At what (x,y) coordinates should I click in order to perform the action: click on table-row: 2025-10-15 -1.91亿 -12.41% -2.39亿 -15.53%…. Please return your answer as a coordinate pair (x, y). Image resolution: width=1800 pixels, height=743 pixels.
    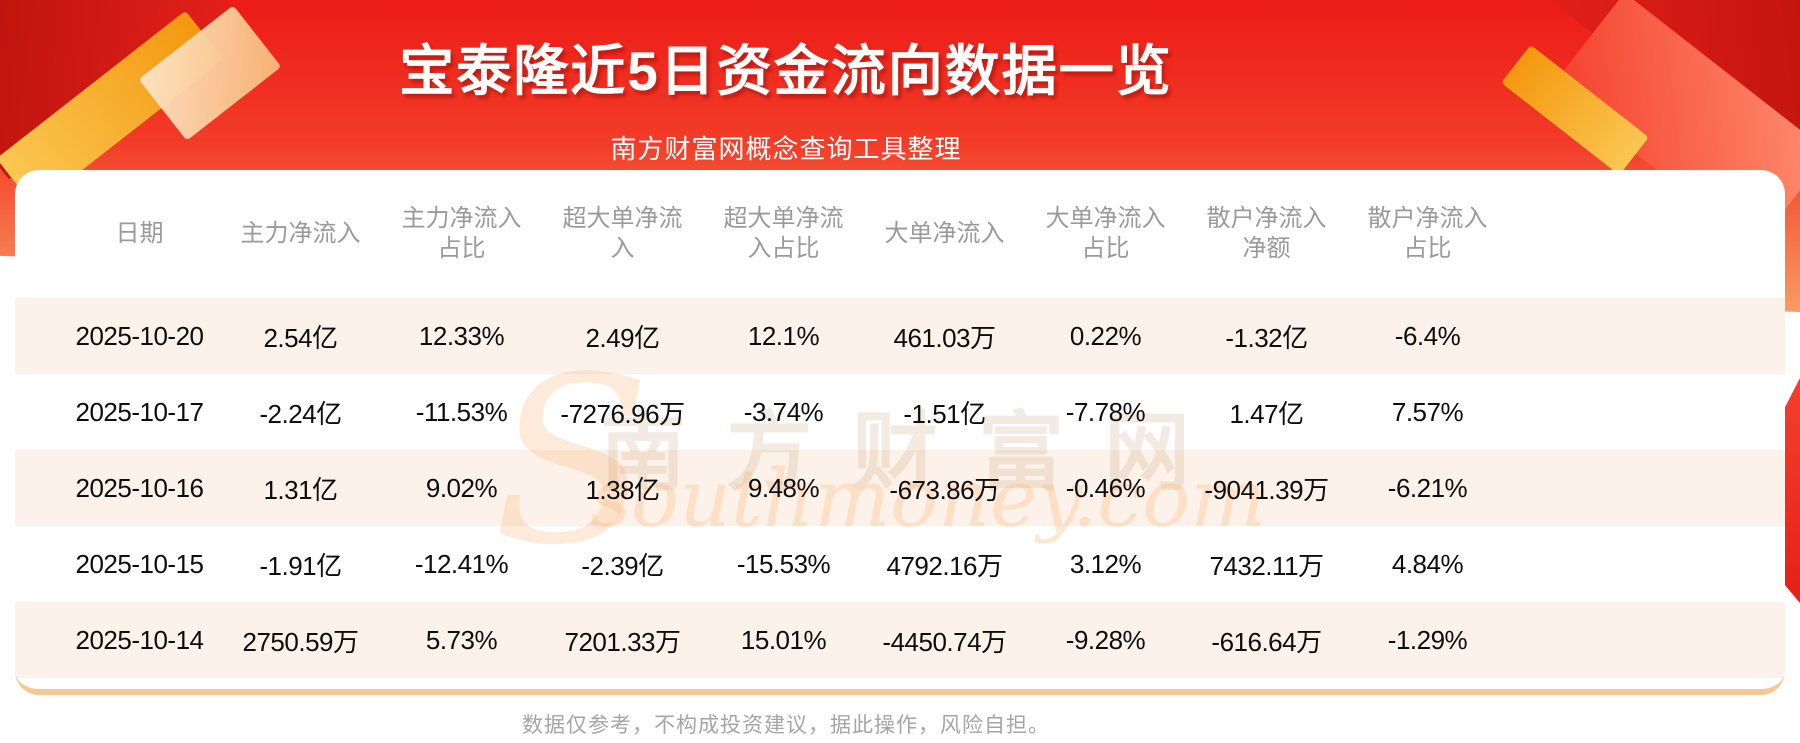
    Looking at the image, I should click on (900, 564).